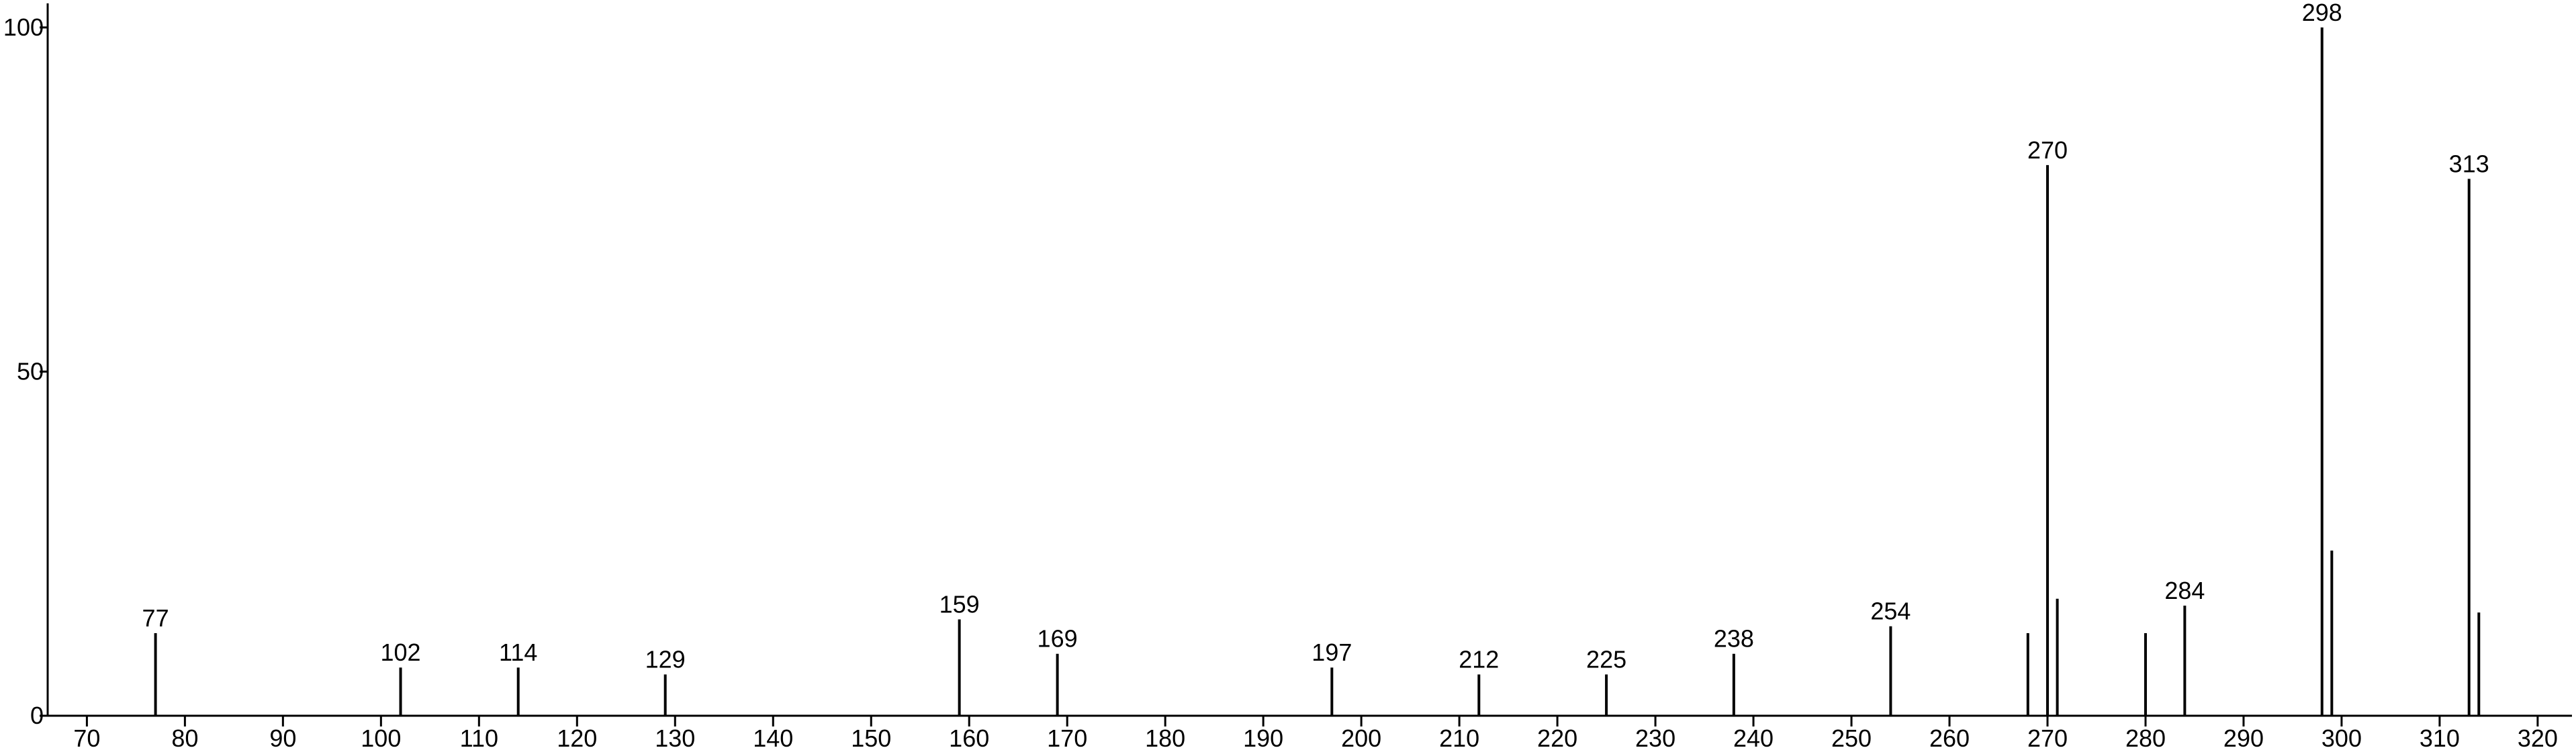 This screenshot has height=752, width=2576. Describe the element at coordinates (1361, 738) in the screenshot. I see `x-tick-label: 200` at that location.